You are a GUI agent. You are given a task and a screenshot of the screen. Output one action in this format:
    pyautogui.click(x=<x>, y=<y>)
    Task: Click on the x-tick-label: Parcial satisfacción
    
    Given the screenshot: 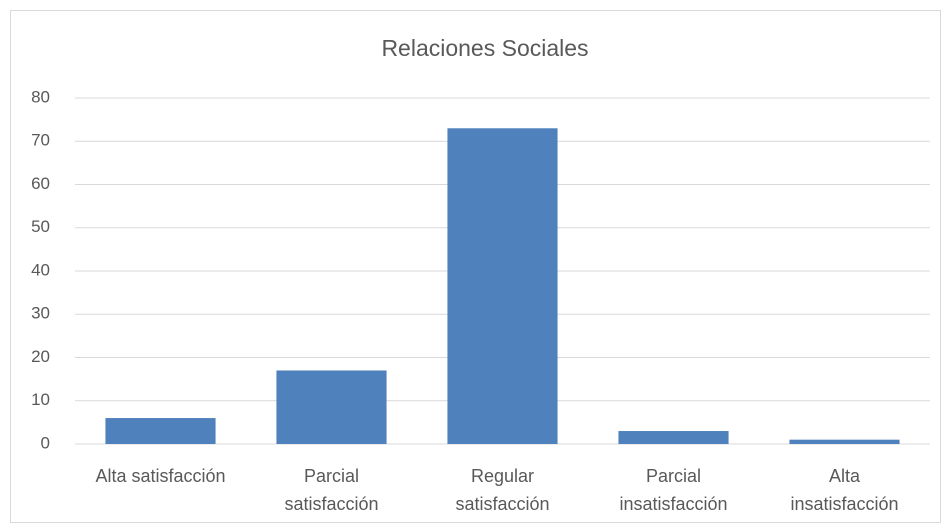 What is the action you would take?
    pyautogui.click(x=331, y=490)
    